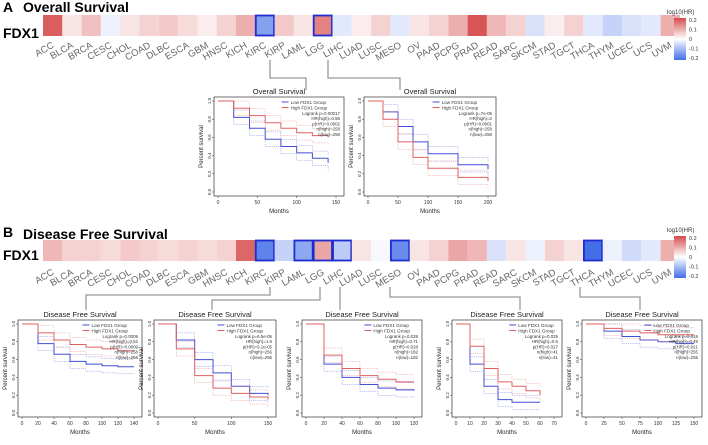 The image size is (708, 445). I want to click on km-plot-title: Overall Survival, so click(279, 91).